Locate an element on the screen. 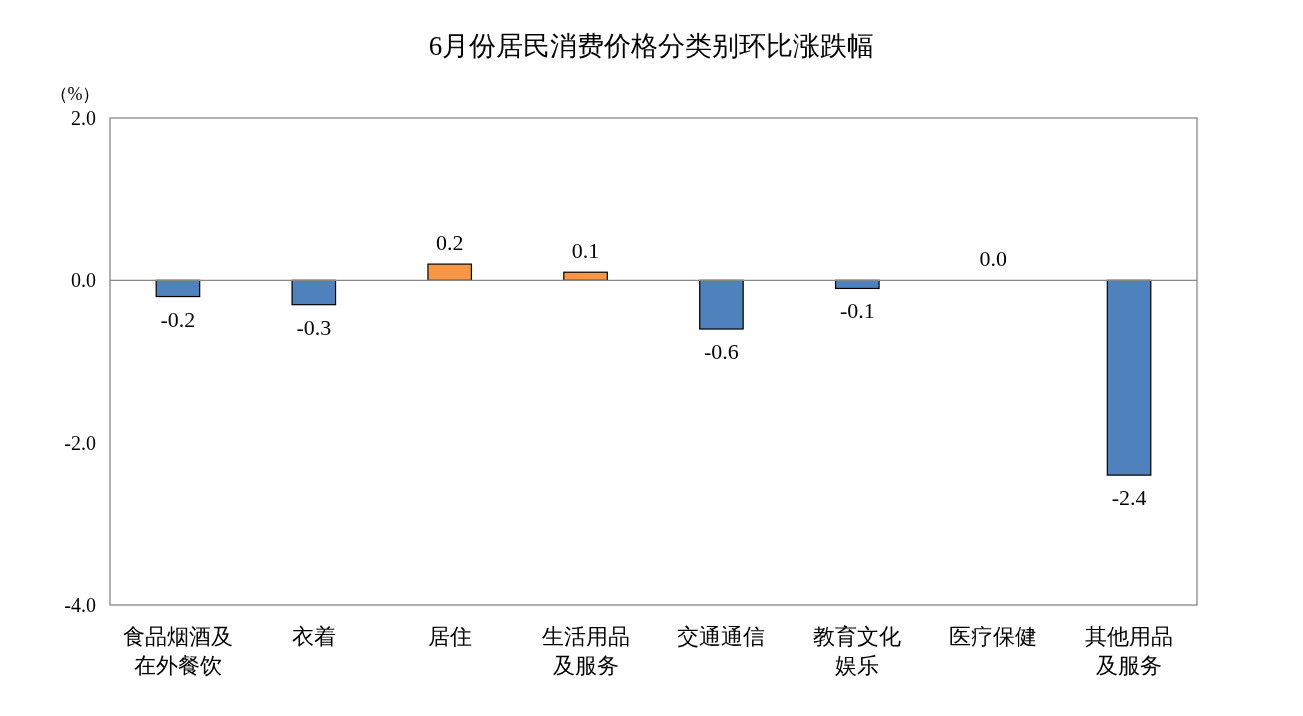 The image size is (1303, 716). data-label: -2.4 is located at coordinates (1129, 498).